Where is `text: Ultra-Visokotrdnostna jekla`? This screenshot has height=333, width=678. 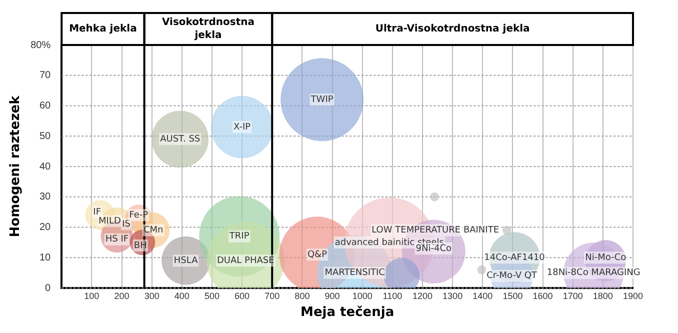 text: Ultra-Visokotrdnostna jekla is located at coordinates (452, 29).